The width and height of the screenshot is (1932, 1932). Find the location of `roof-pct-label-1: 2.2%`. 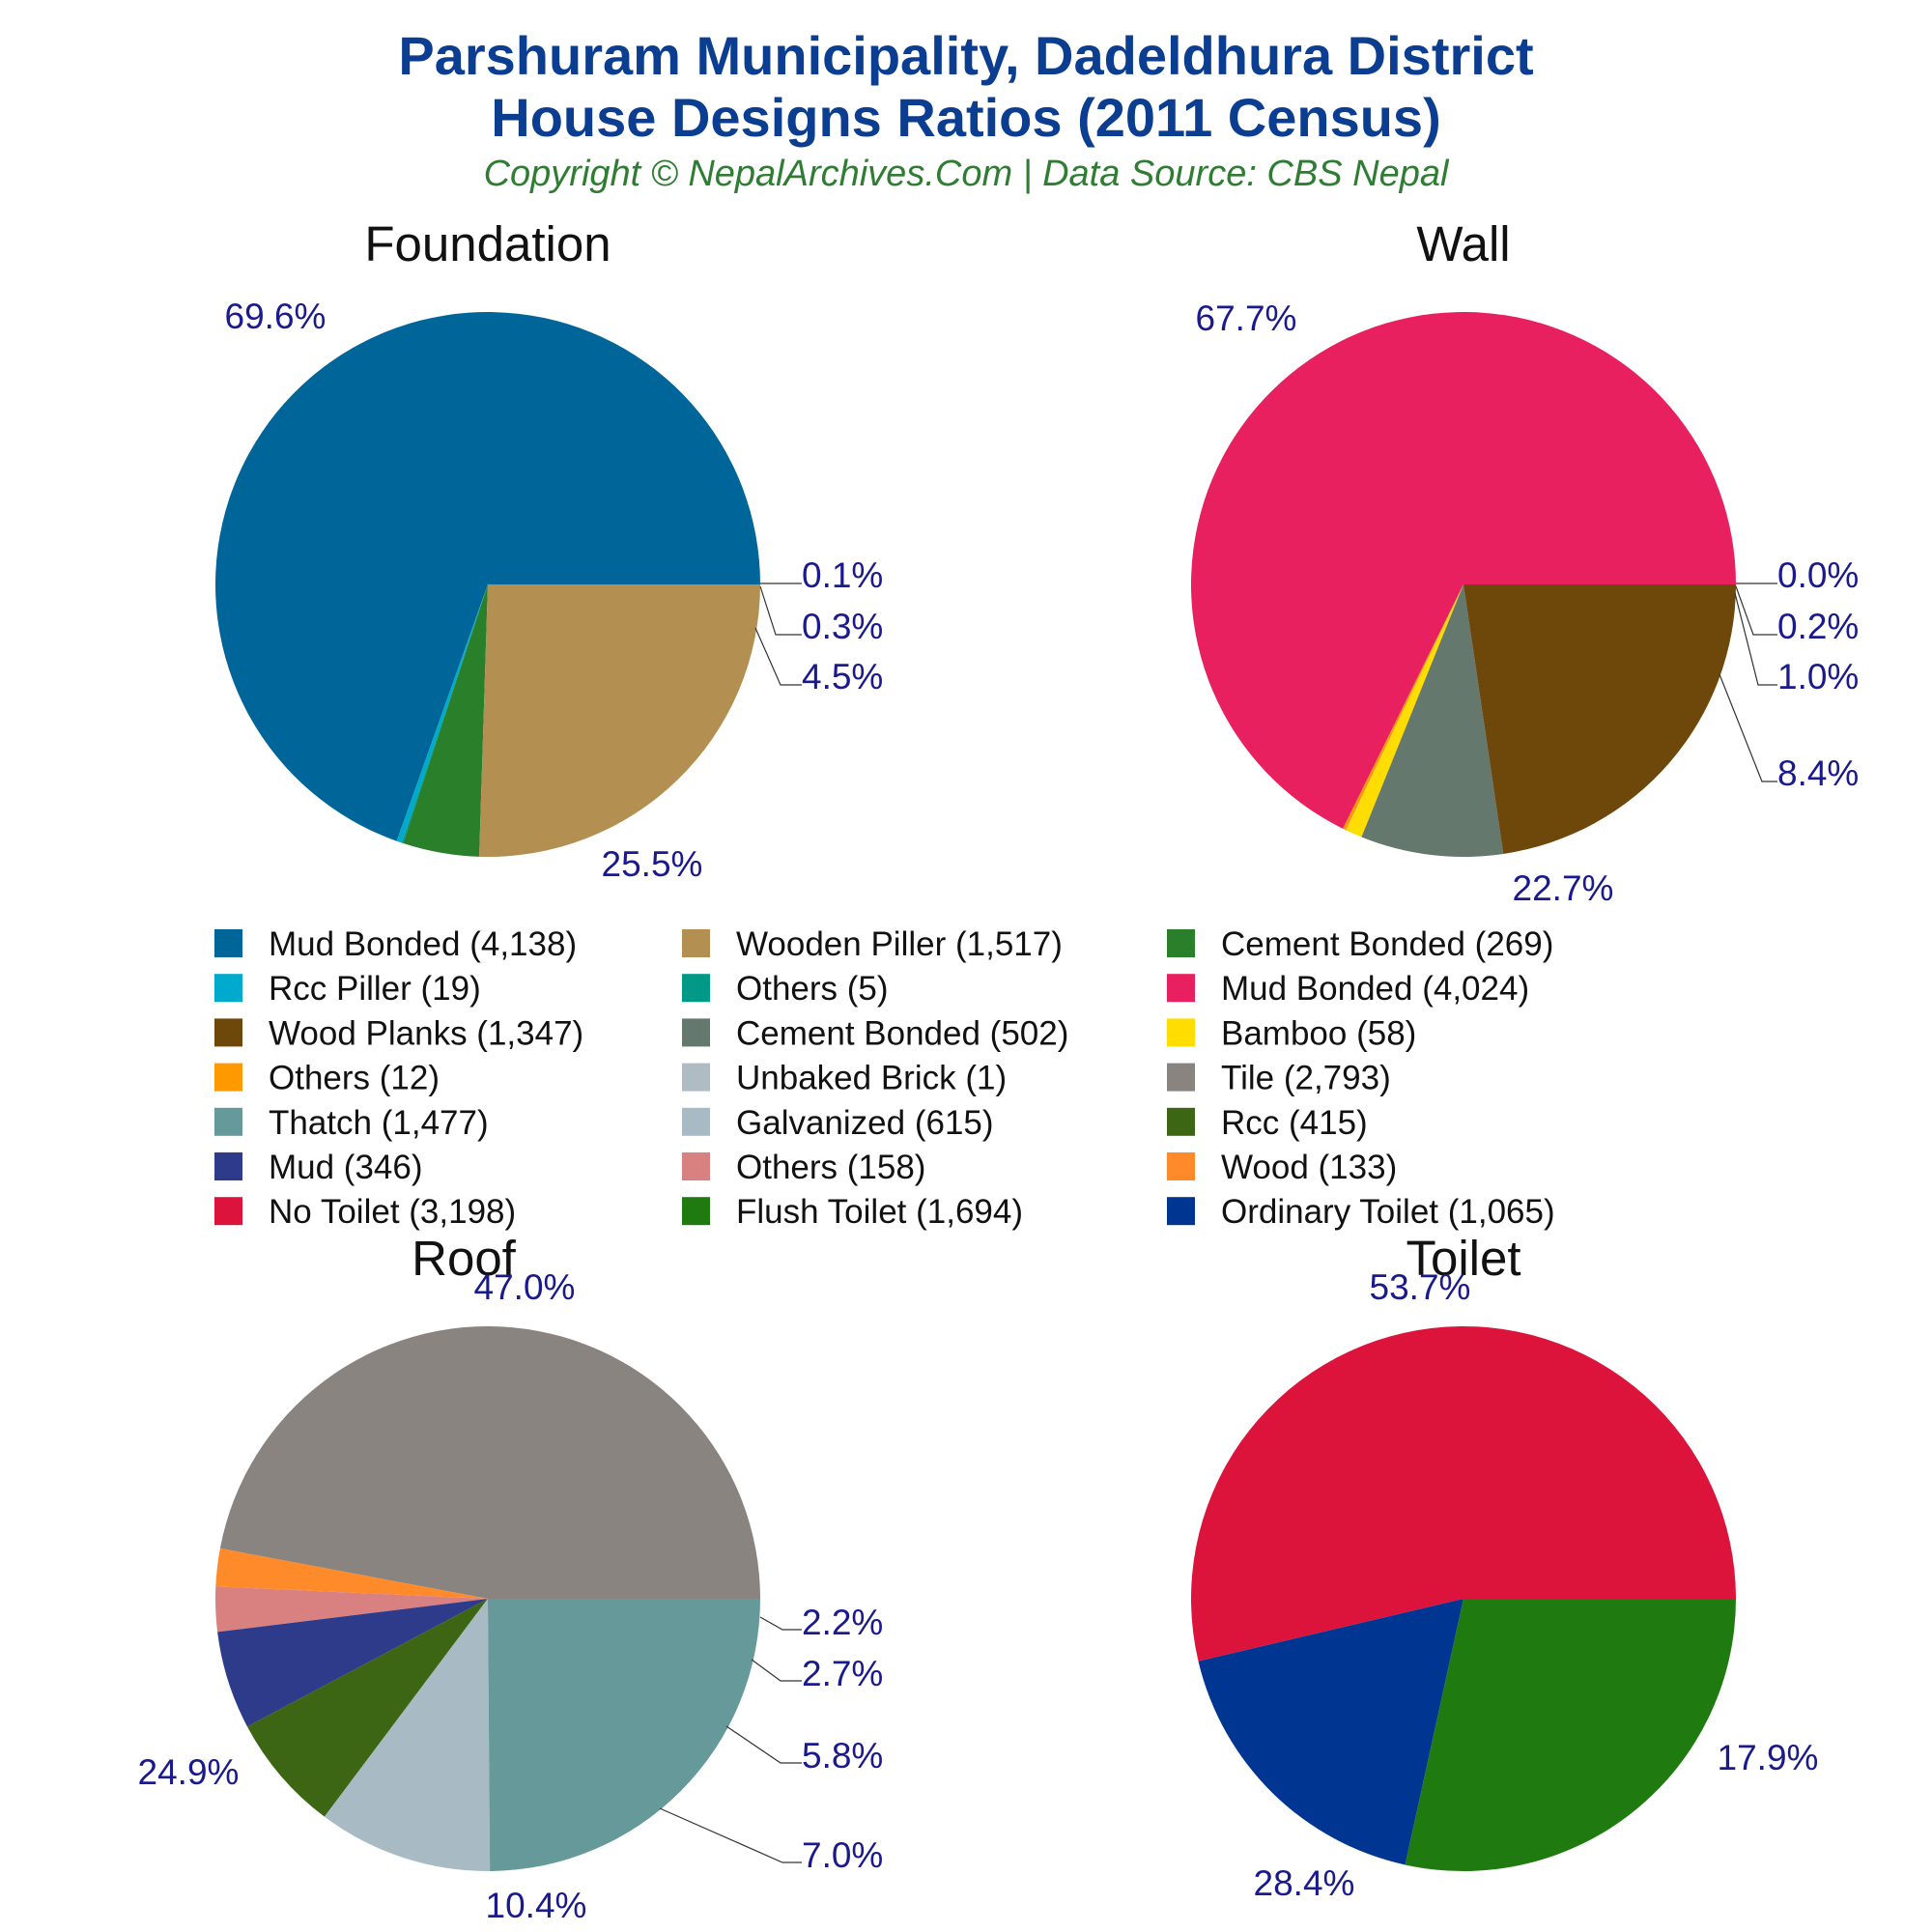

roof-pct-label-1: 2.2% is located at coordinates (842, 1622).